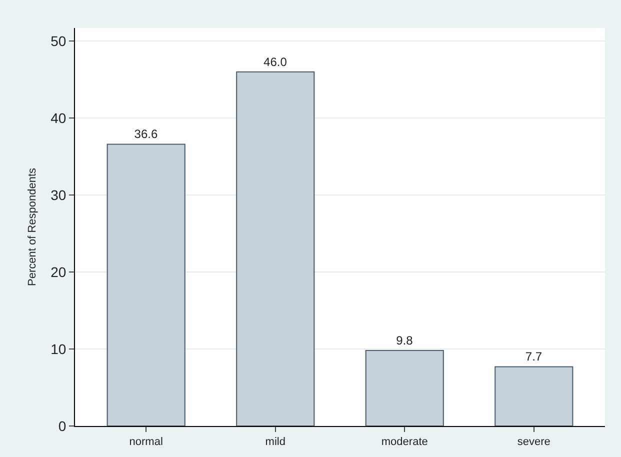 This screenshot has height=457, width=621. What do you see at coordinates (58, 118) in the screenshot?
I see `y-tick-label: 40` at bounding box center [58, 118].